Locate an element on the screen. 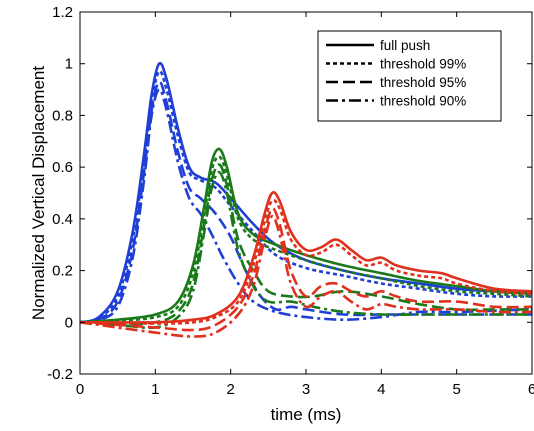 Image resolution: width=534 pixels, height=431 pixels. legend-label: threshold 95% is located at coordinates (423, 82).